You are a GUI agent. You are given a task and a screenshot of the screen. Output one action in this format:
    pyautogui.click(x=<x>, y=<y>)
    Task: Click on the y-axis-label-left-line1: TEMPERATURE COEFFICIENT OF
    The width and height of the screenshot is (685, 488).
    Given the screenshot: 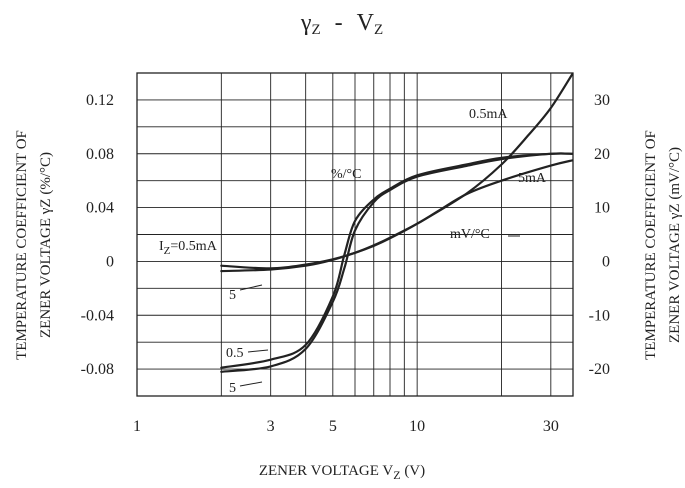 What is the action you would take?
    pyautogui.click(x=22, y=245)
    